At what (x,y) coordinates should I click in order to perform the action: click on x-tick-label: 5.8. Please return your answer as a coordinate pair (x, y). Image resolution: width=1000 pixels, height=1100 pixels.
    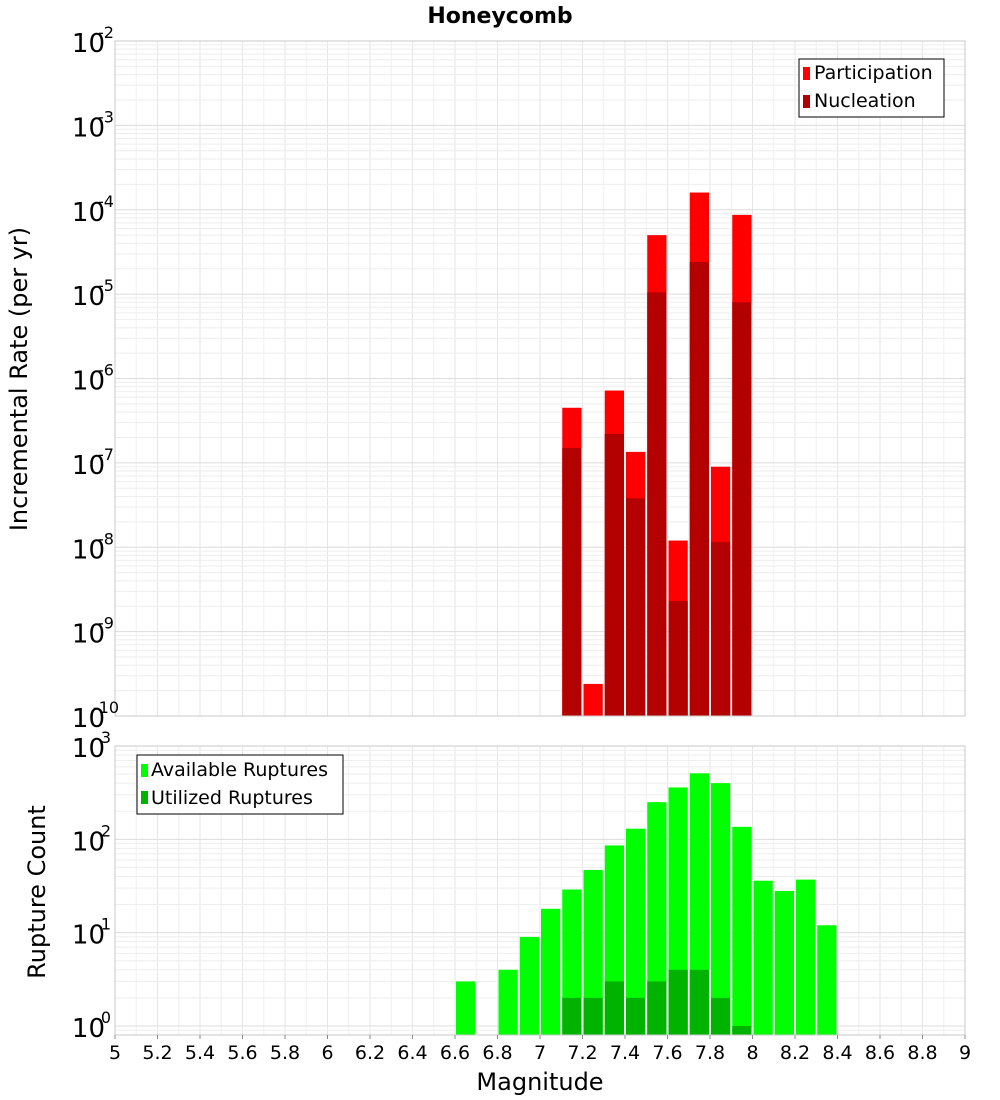
    Looking at the image, I should click on (285, 1053).